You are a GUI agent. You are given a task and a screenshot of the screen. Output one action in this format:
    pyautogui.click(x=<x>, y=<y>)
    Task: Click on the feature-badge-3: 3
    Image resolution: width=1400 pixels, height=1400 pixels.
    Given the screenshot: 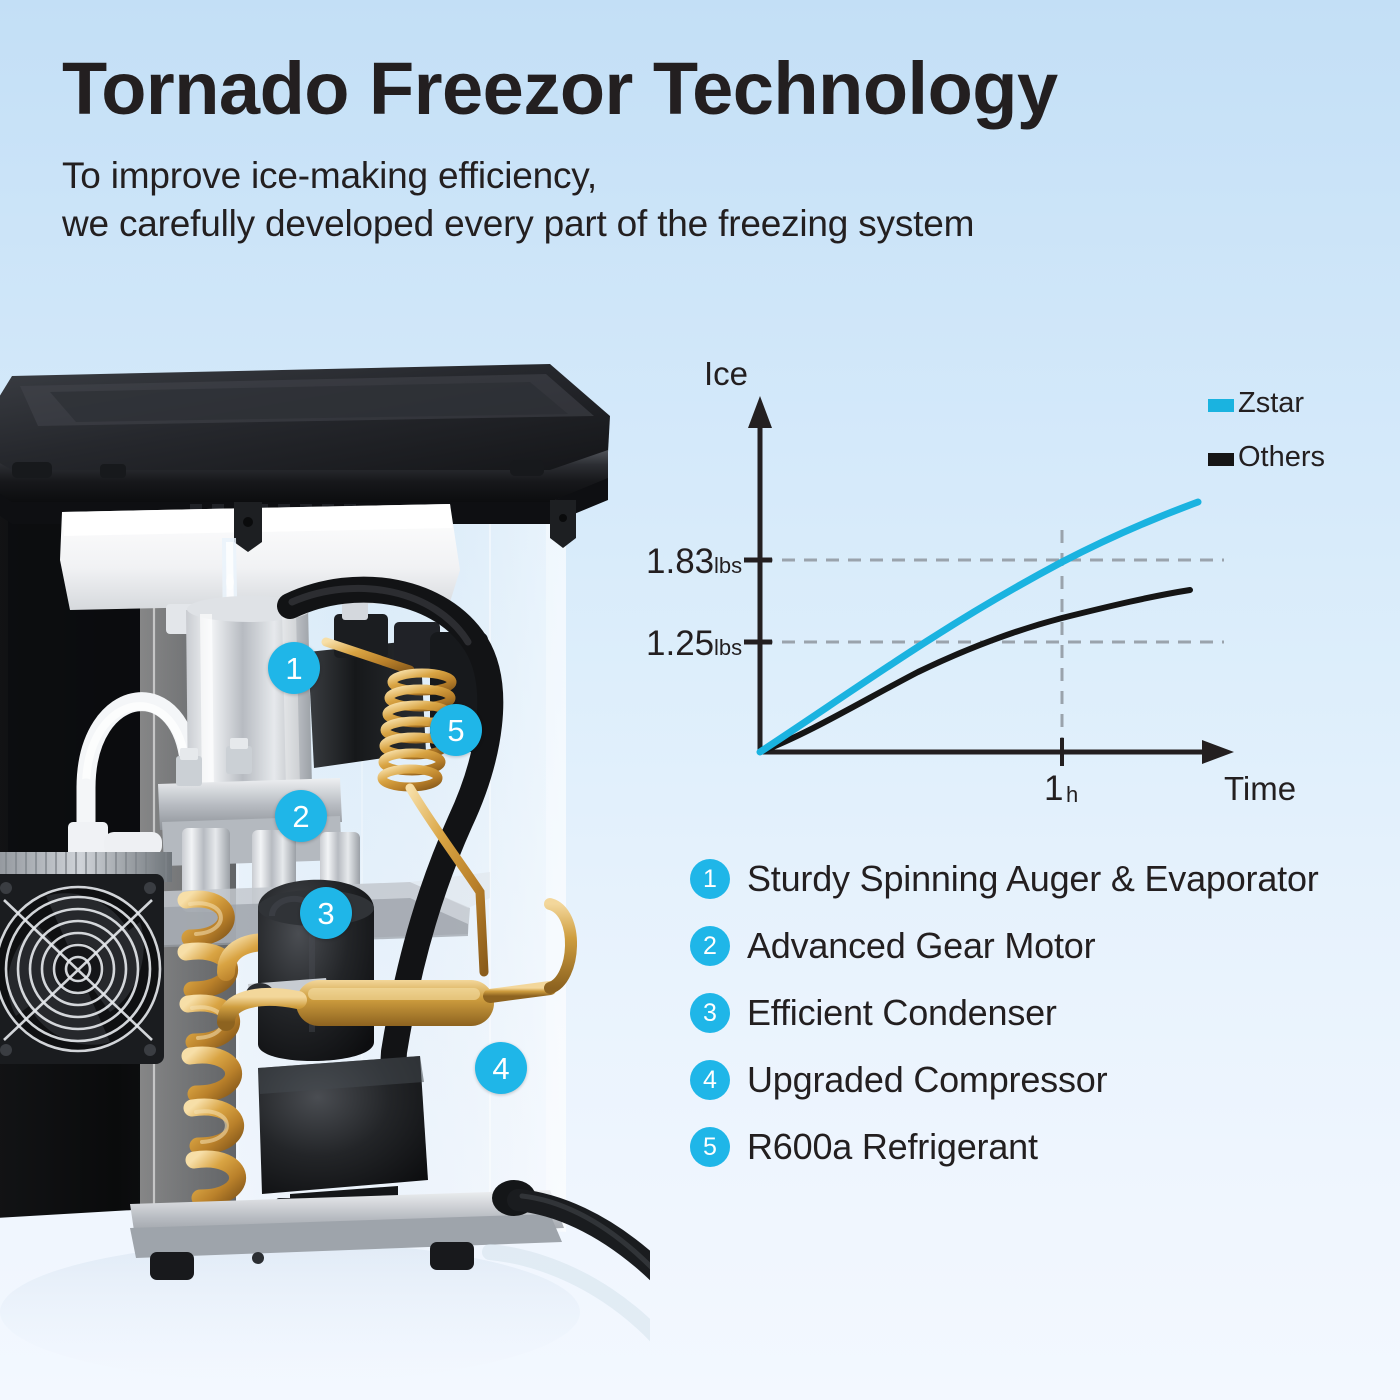 What is the action you would take?
    pyautogui.click(x=710, y=1013)
    